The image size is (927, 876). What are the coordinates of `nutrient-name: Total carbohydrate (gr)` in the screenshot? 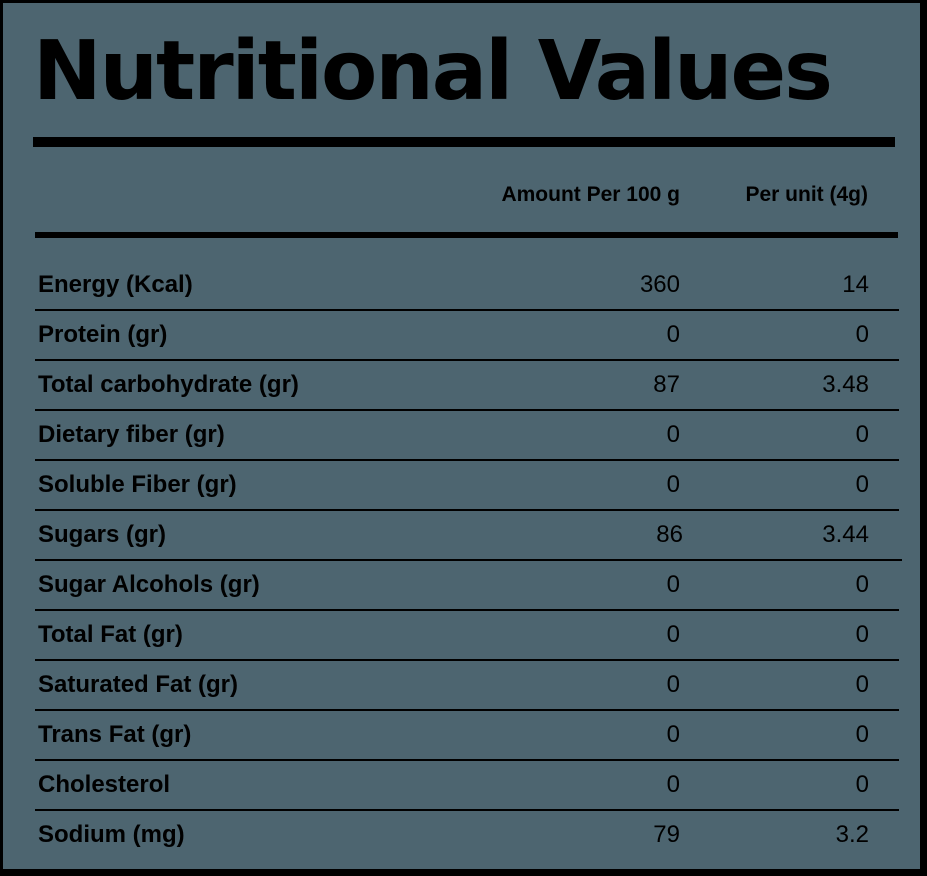 It's located at (168, 384).